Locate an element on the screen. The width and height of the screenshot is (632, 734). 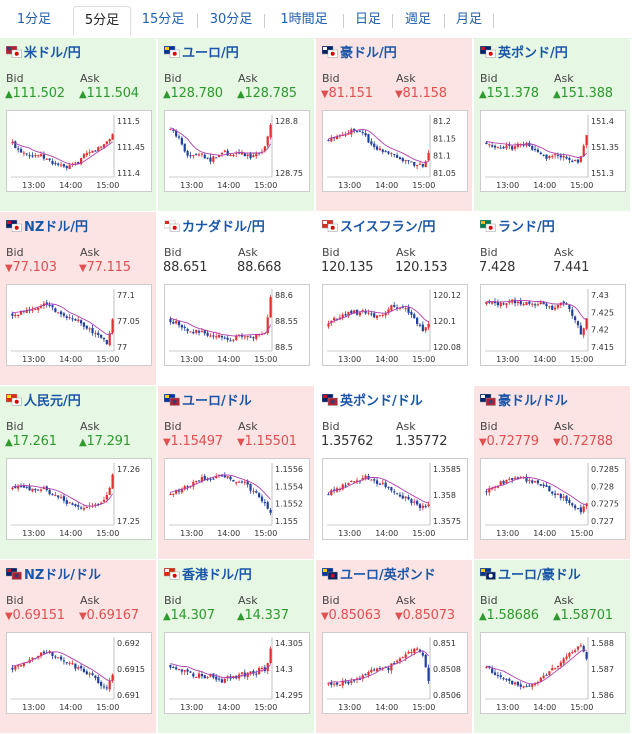
price-chart: 0.7285 0.728 0.7275 0.727 13:00 14:00 15:00 is located at coordinates (553, 499).